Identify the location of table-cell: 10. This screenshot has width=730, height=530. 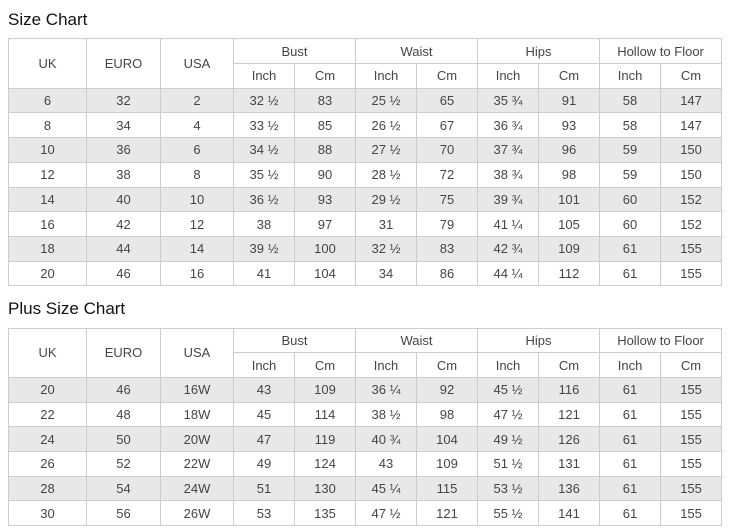
(47, 150).